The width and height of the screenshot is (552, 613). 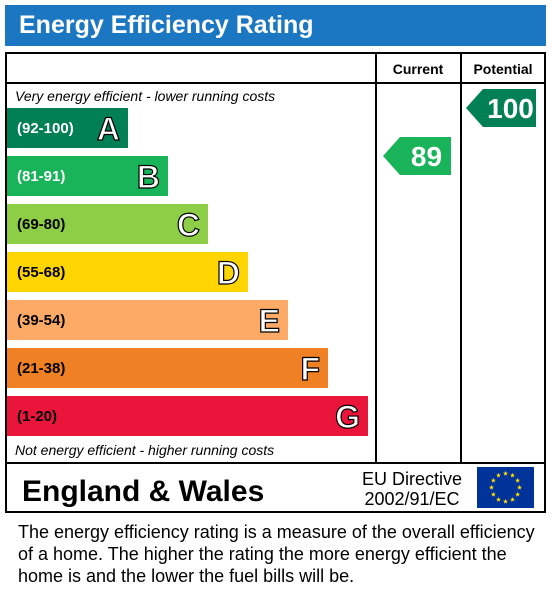 What do you see at coordinates (347, 417) in the screenshot?
I see `band-letter: G` at bounding box center [347, 417].